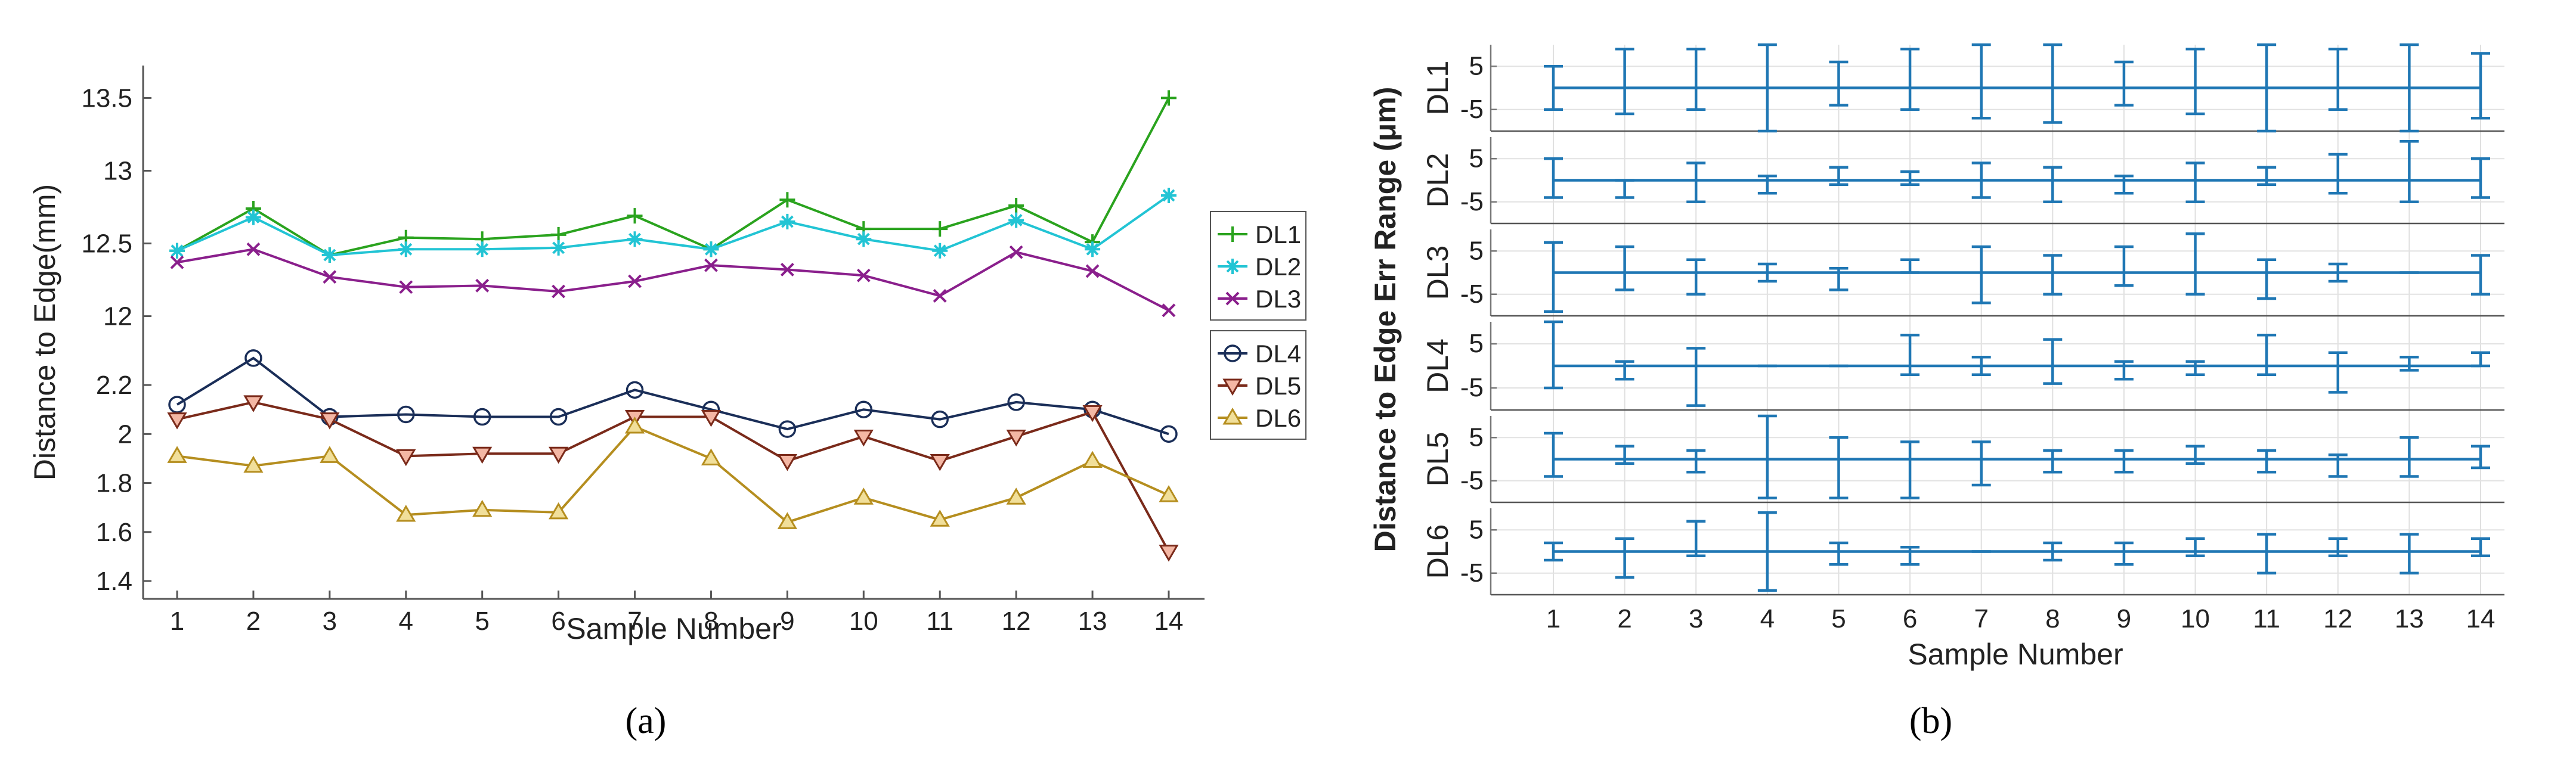 This screenshot has width=2576, height=758. I want to click on legend-label-dl4: DL4, so click(1278, 354).